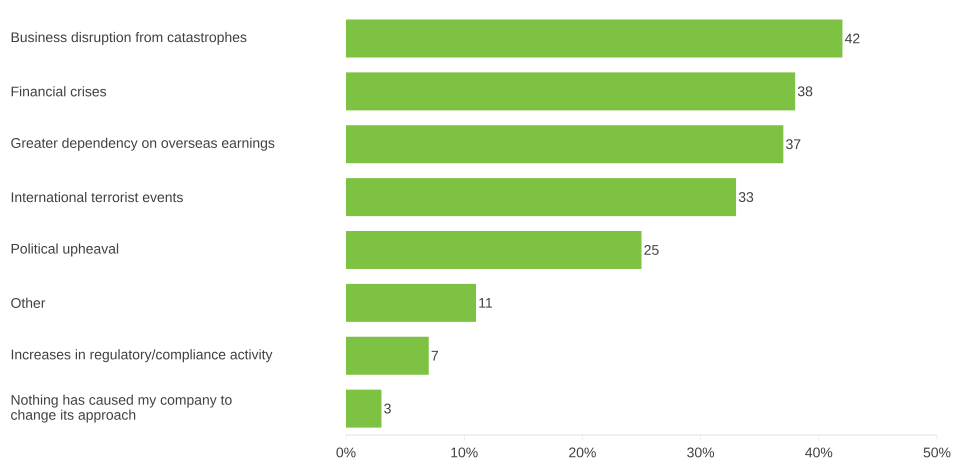 This screenshot has height=466, width=965. Describe the element at coordinates (746, 197) in the screenshot. I see `data-label: 33` at that location.